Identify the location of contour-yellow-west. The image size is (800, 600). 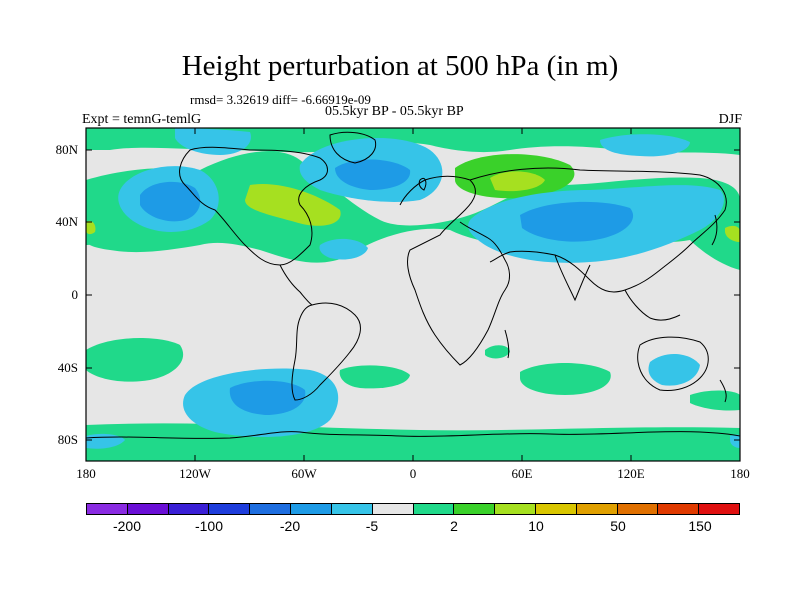
(732, 233).